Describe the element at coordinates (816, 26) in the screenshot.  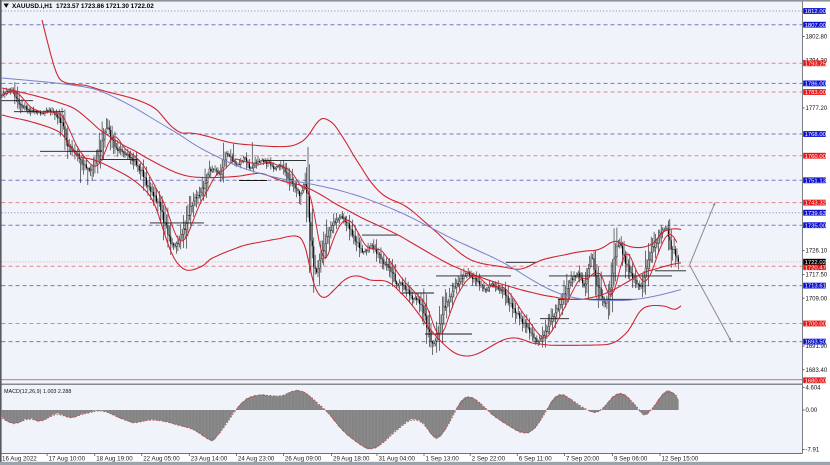
I see `svg-text: 1807.00` at that location.